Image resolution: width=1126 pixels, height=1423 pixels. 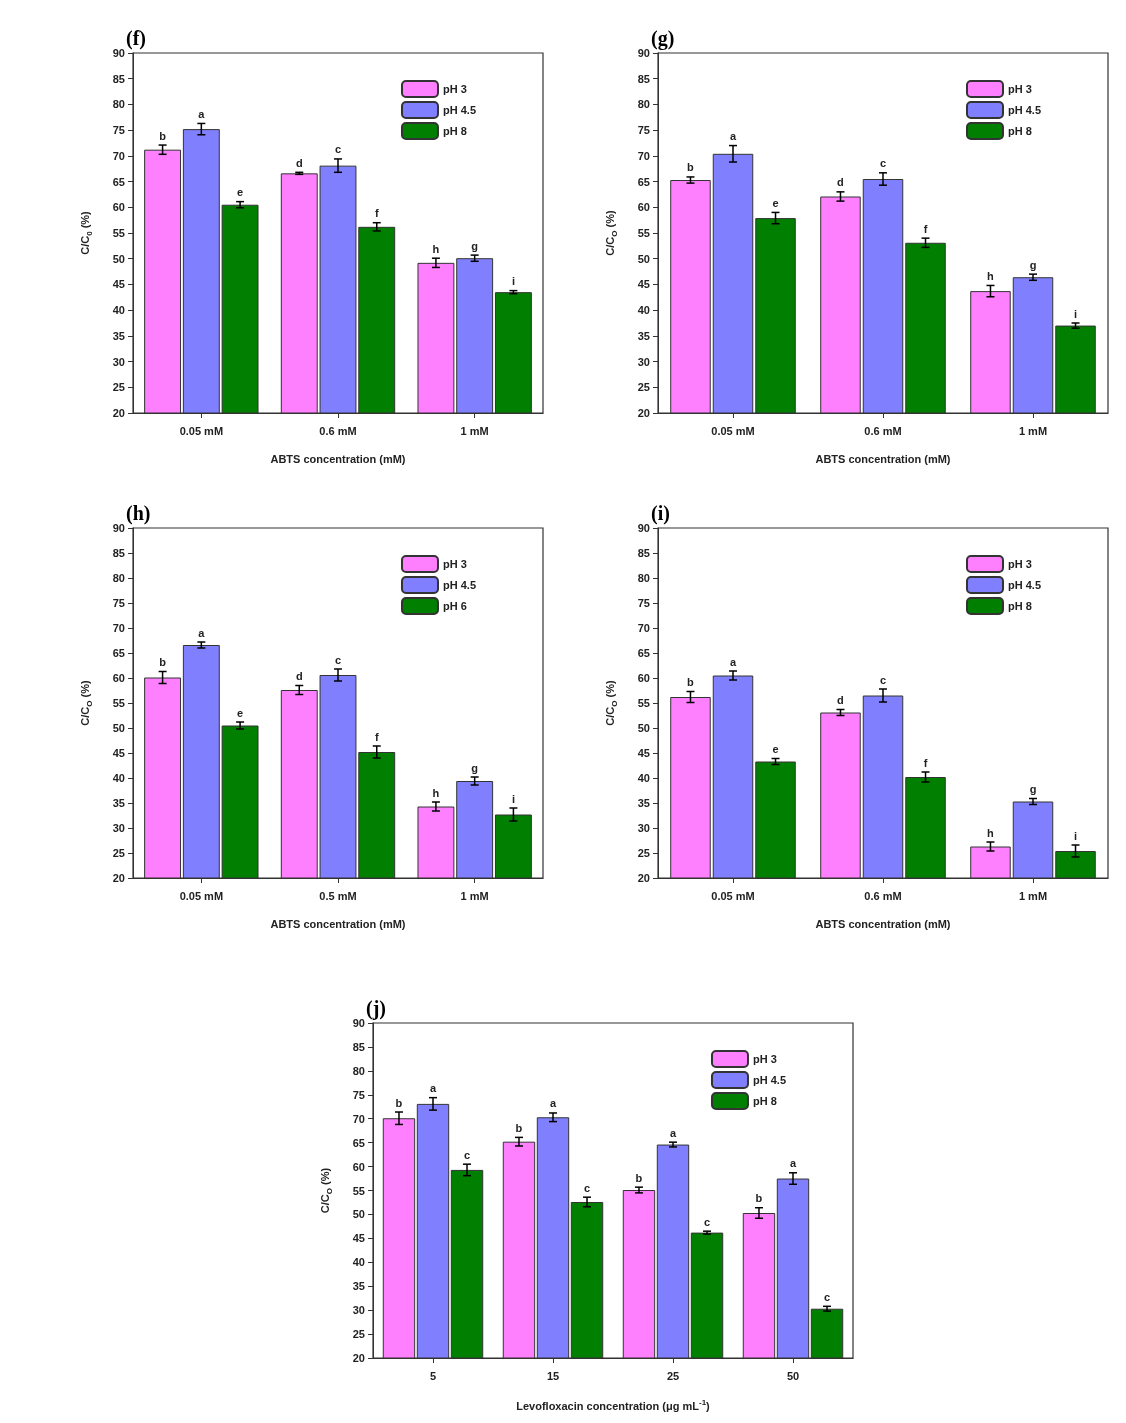 What do you see at coordinates (136, 38) in the screenshot?
I see `chart-title: (f)` at bounding box center [136, 38].